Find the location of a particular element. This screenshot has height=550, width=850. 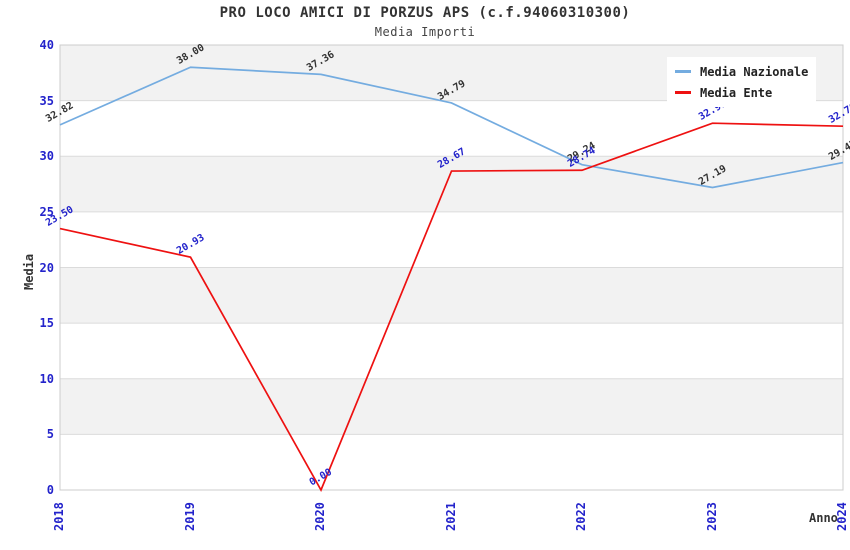

chart-subtitle: Media Importi is located at coordinates (425, 32).